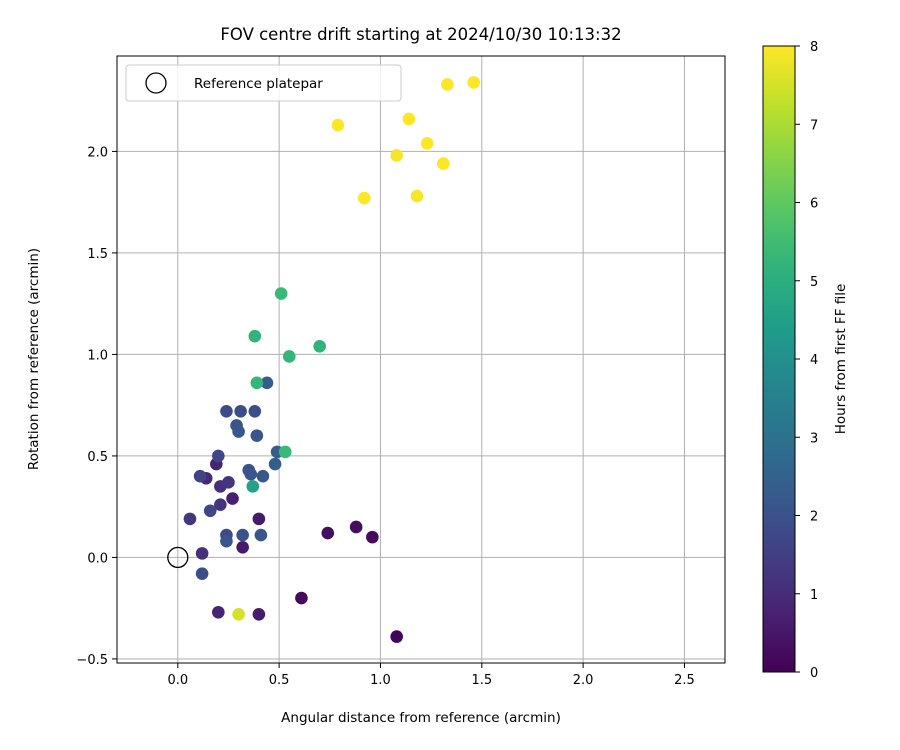  I want to click on colorbar-tick-label: 4, so click(814, 360).